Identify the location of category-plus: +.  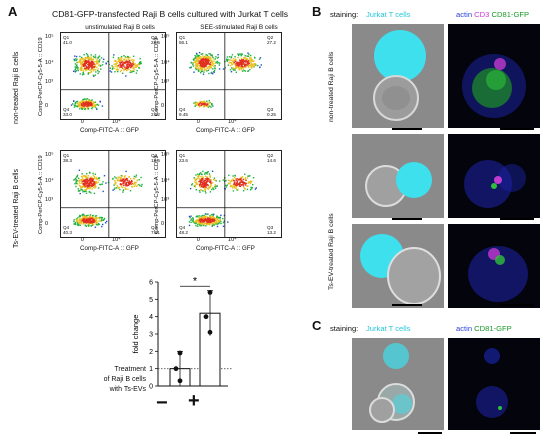
(194, 401).